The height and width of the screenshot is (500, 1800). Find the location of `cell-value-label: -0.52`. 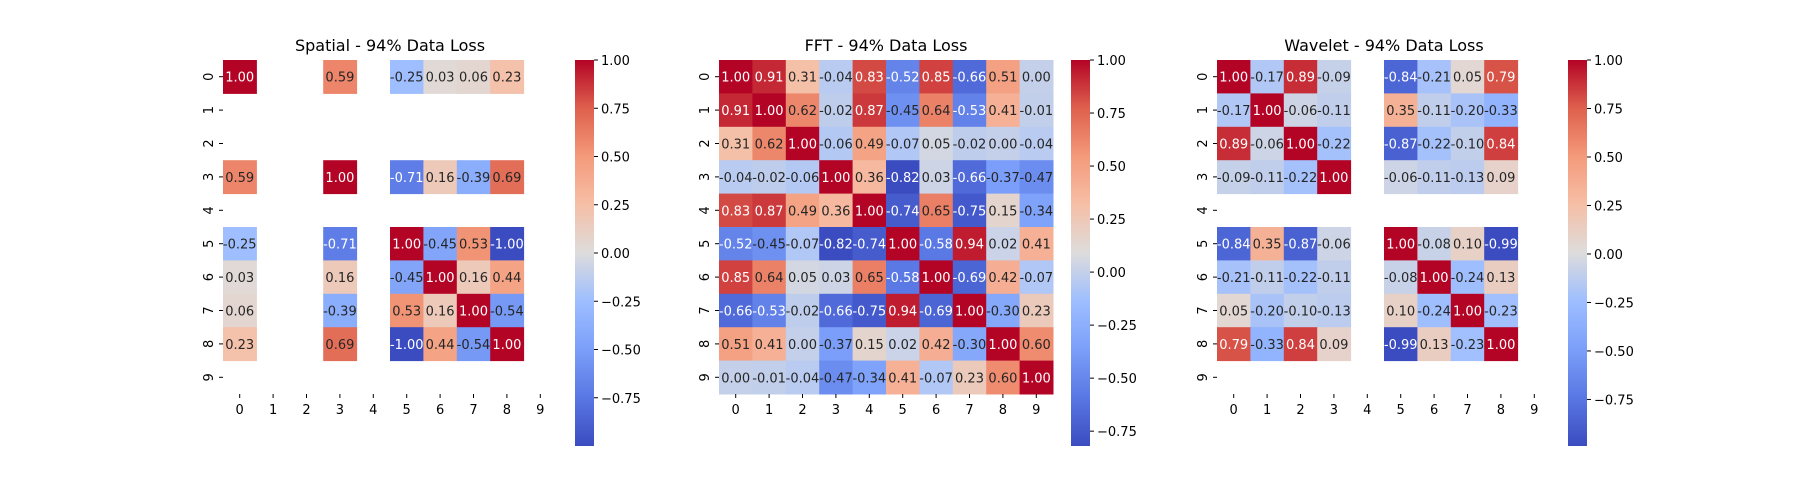

cell-value-label: -0.52 is located at coordinates (736, 245).